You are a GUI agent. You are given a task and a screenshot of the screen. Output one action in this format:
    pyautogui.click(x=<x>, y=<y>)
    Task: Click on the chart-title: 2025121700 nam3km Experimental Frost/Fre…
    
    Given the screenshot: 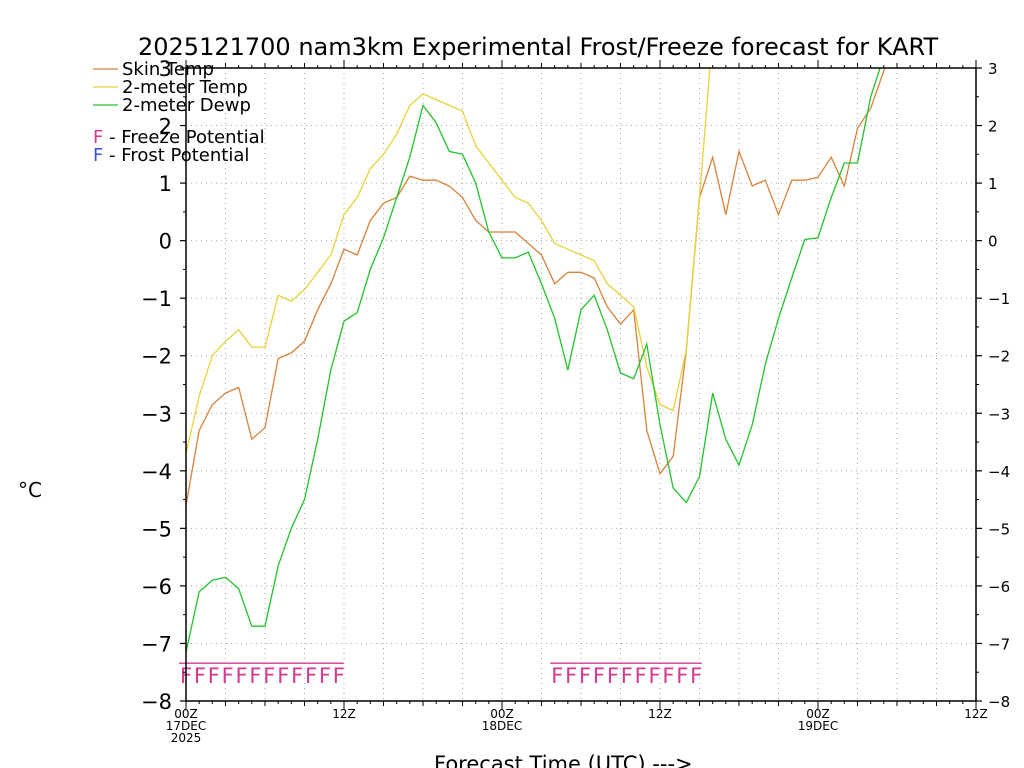 What is the action you would take?
    pyautogui.click(x=538, y=47)
    